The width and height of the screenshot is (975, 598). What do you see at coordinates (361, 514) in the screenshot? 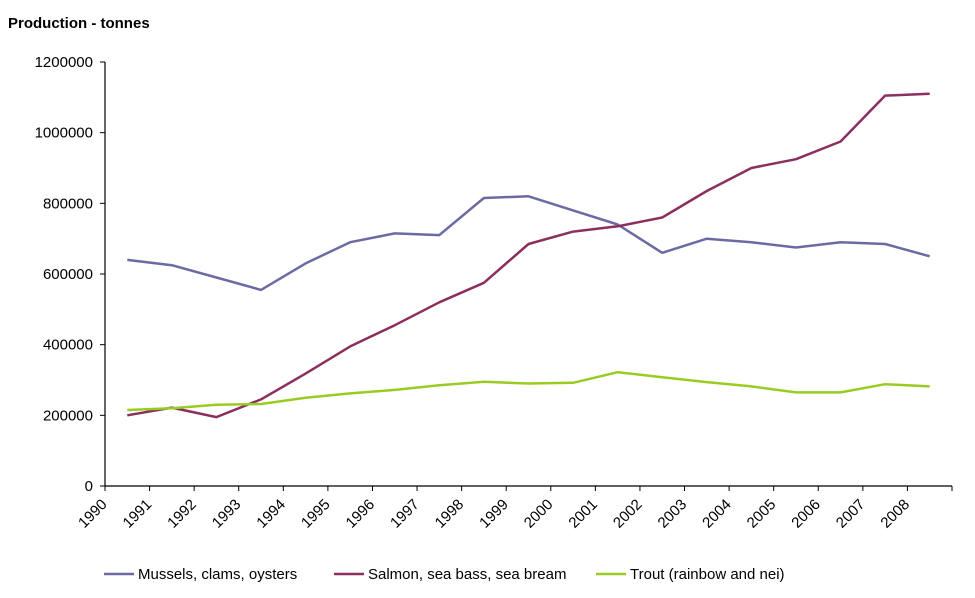
I see `x-tick-label: 1996` at bounding box center [361, 514].